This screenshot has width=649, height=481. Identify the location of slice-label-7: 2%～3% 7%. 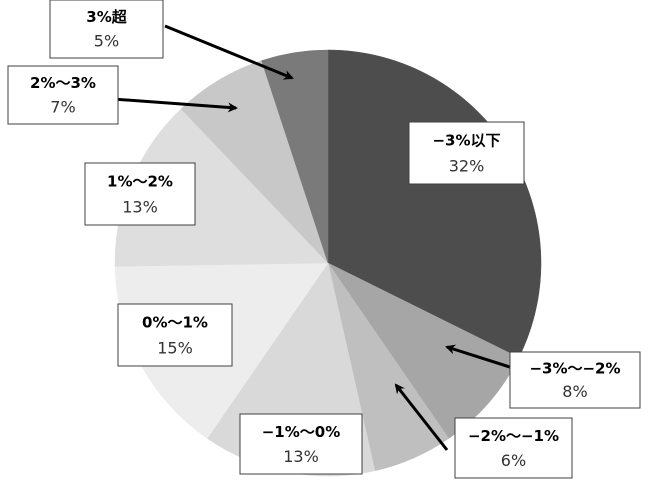
(63, 95).